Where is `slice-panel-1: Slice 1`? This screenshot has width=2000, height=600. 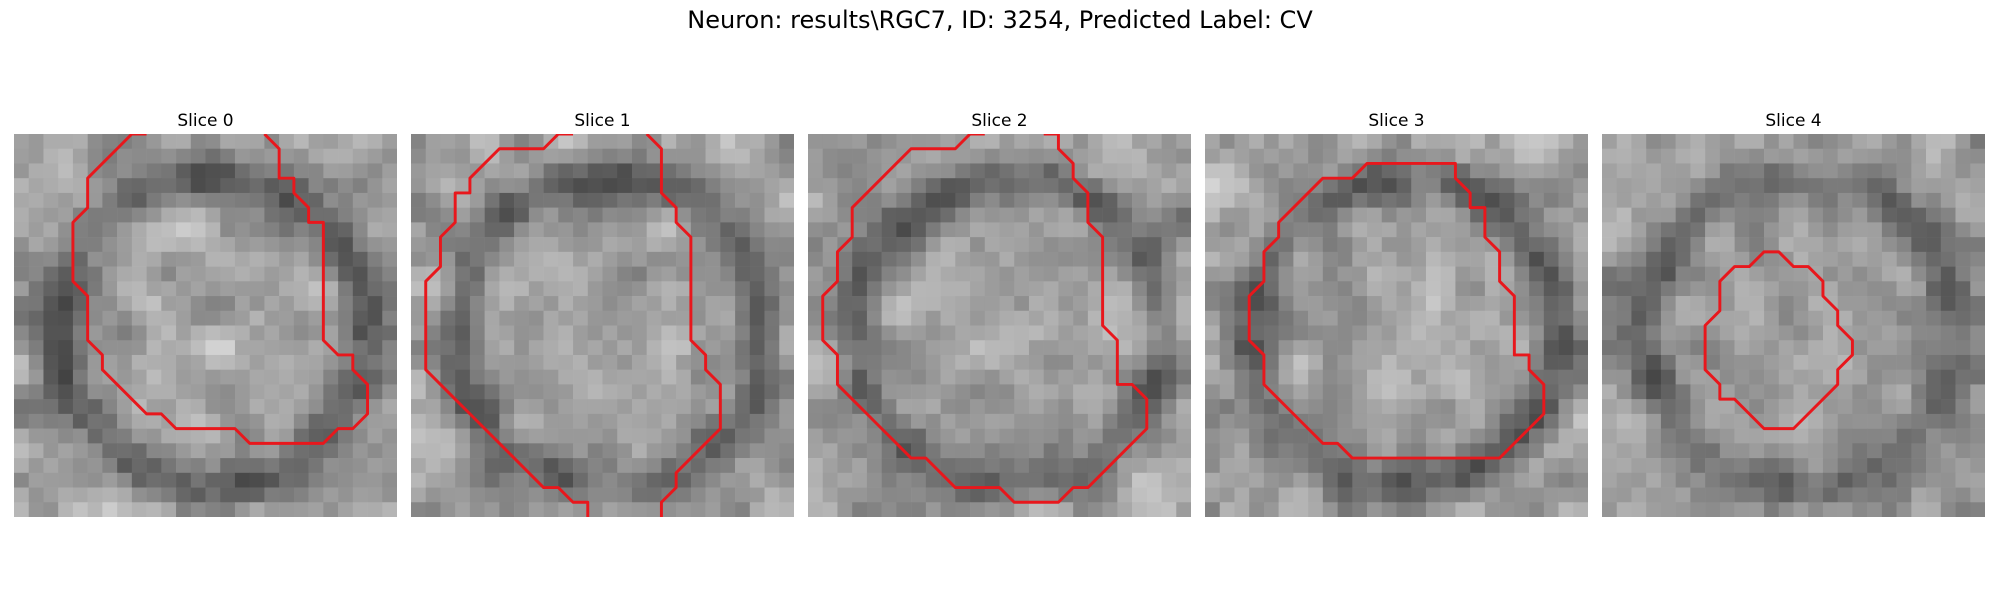
slice-panel-1: Slice 1 is located at coordinates (602, 313).